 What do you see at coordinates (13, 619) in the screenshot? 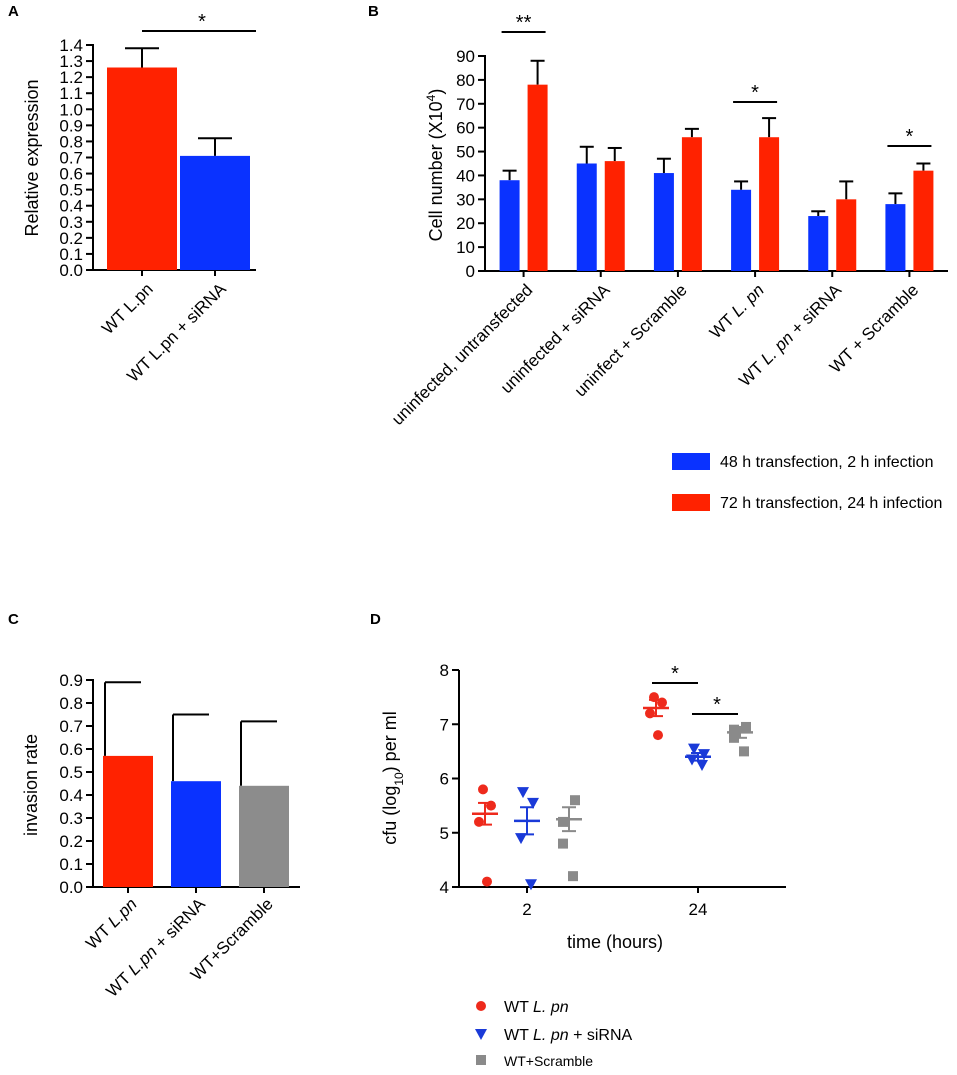
I see `panel-label-c: C` at bounding box center [13, 619].